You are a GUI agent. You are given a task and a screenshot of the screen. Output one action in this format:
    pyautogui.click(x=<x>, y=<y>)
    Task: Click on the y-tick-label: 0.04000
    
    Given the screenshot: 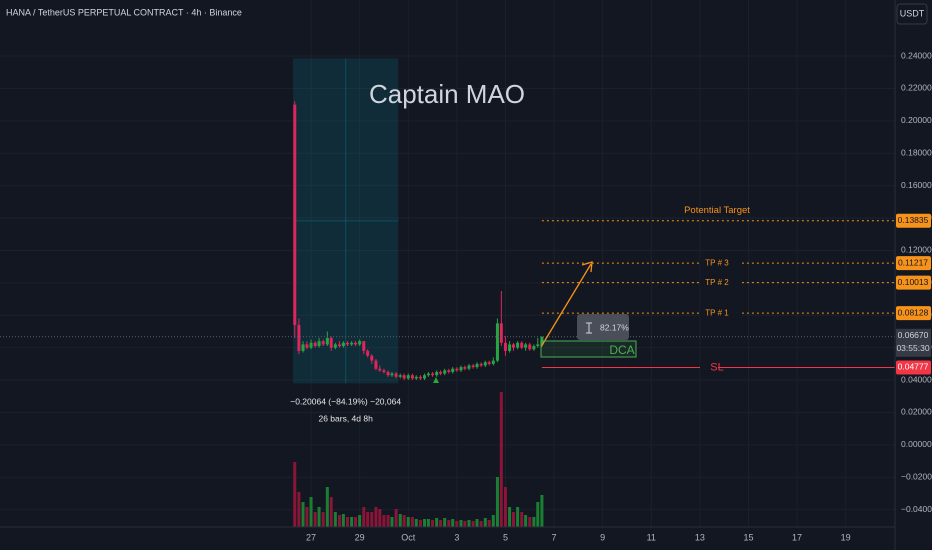 What is the action you would take?
    pyautogui.click(x=916, y=379)
    